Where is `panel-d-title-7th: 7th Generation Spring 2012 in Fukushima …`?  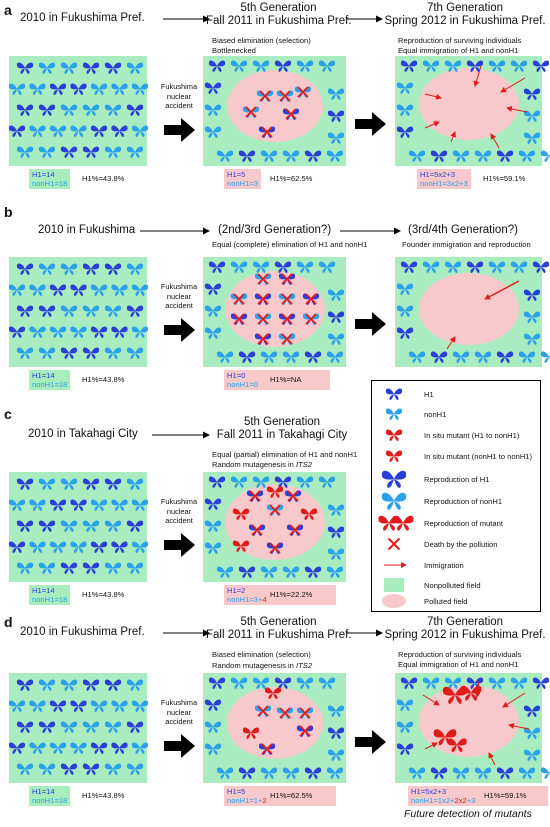
panel-d-title-7th: 7th Generation Spring 2012 in Fukushima … is located at coordinates (465, 629).